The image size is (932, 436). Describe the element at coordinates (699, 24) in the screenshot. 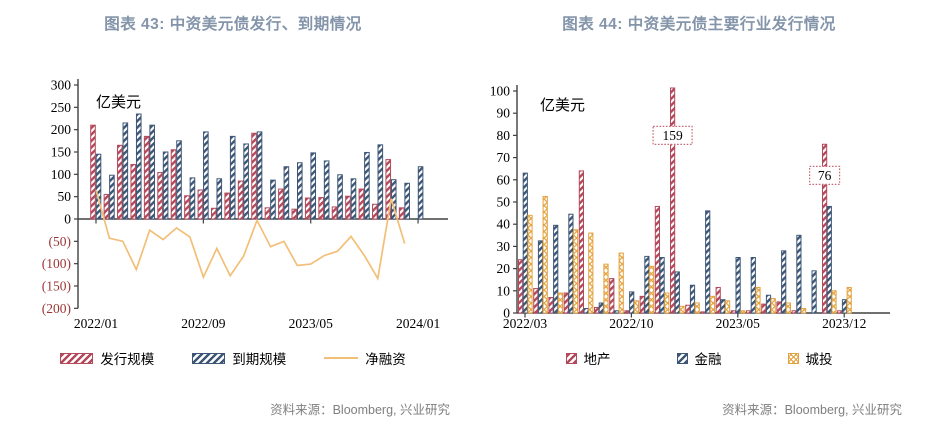

I see `figure-44-title: 图表 44: 中资美元债主要行业发行情况` at that location.